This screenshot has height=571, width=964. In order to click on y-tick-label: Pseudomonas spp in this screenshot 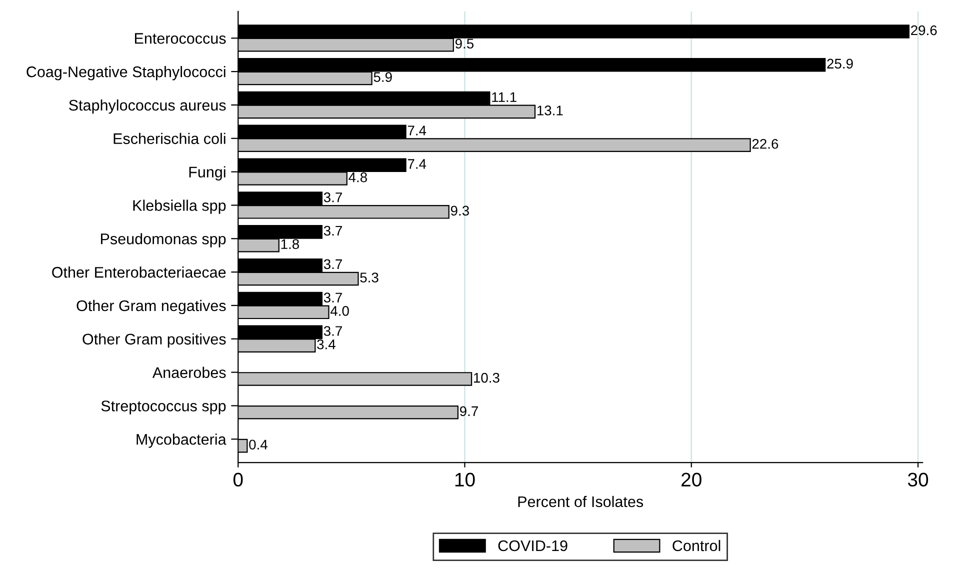, I will do `click(163, 240)`.